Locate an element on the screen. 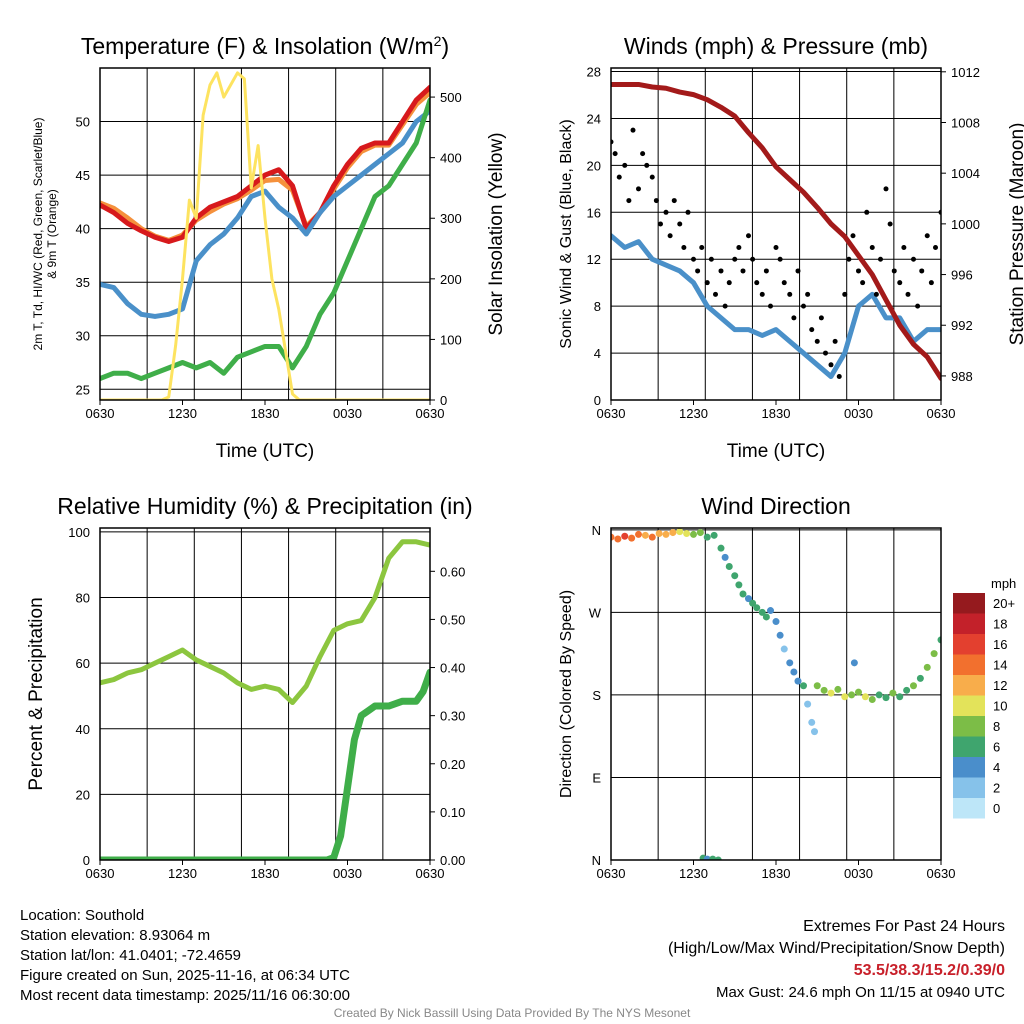 The width and height of the screenshot is (1024, 1024). y2-tick-label: 1004 is located at coordinates (965, 173).